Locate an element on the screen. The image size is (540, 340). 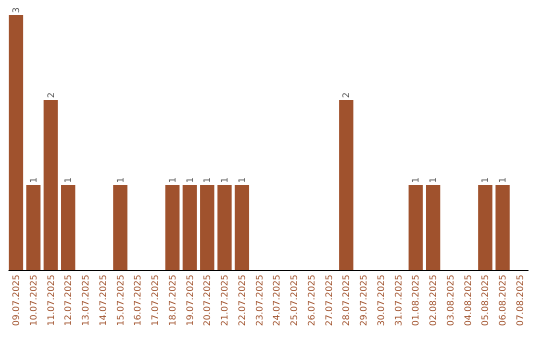
x-tick-label: 17.07.2025 is located at coordinates (156, 300).